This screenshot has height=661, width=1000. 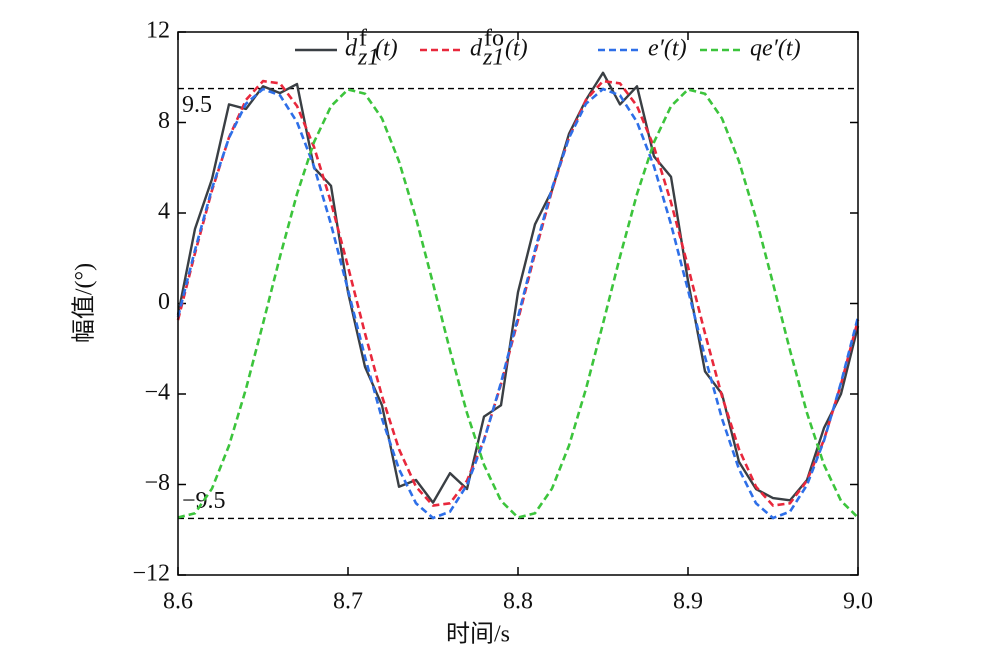 What do you see at coordinates (164, 121) in the screenshot?
I see `y-tick-label: 8` at bounding box center [164, 121].